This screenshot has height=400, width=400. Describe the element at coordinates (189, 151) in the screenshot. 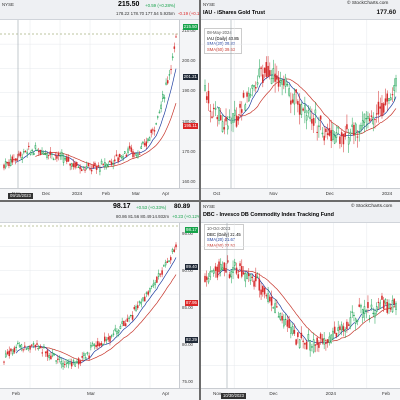

I see `y-axis-label: 170.00` at that location.